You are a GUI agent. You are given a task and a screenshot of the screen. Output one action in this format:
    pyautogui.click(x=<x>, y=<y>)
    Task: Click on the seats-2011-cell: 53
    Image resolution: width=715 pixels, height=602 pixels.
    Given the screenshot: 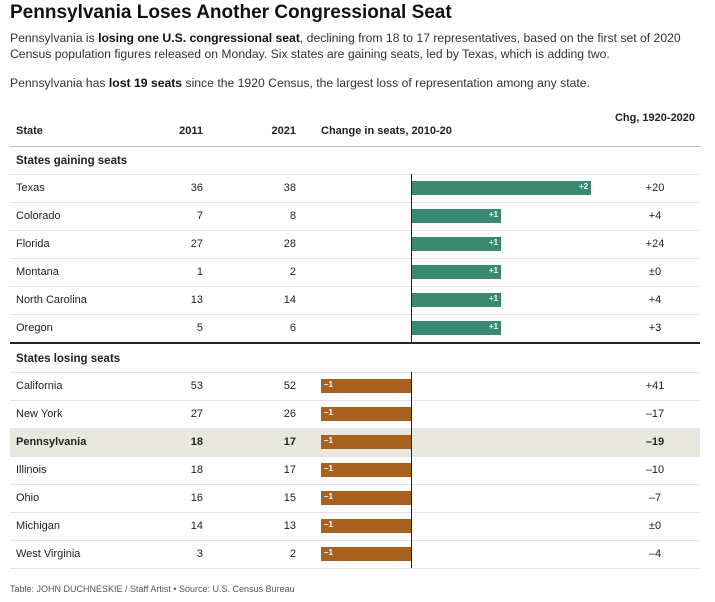 What is the action you would take?
    pyautogui.click(x=196, y=386)
    